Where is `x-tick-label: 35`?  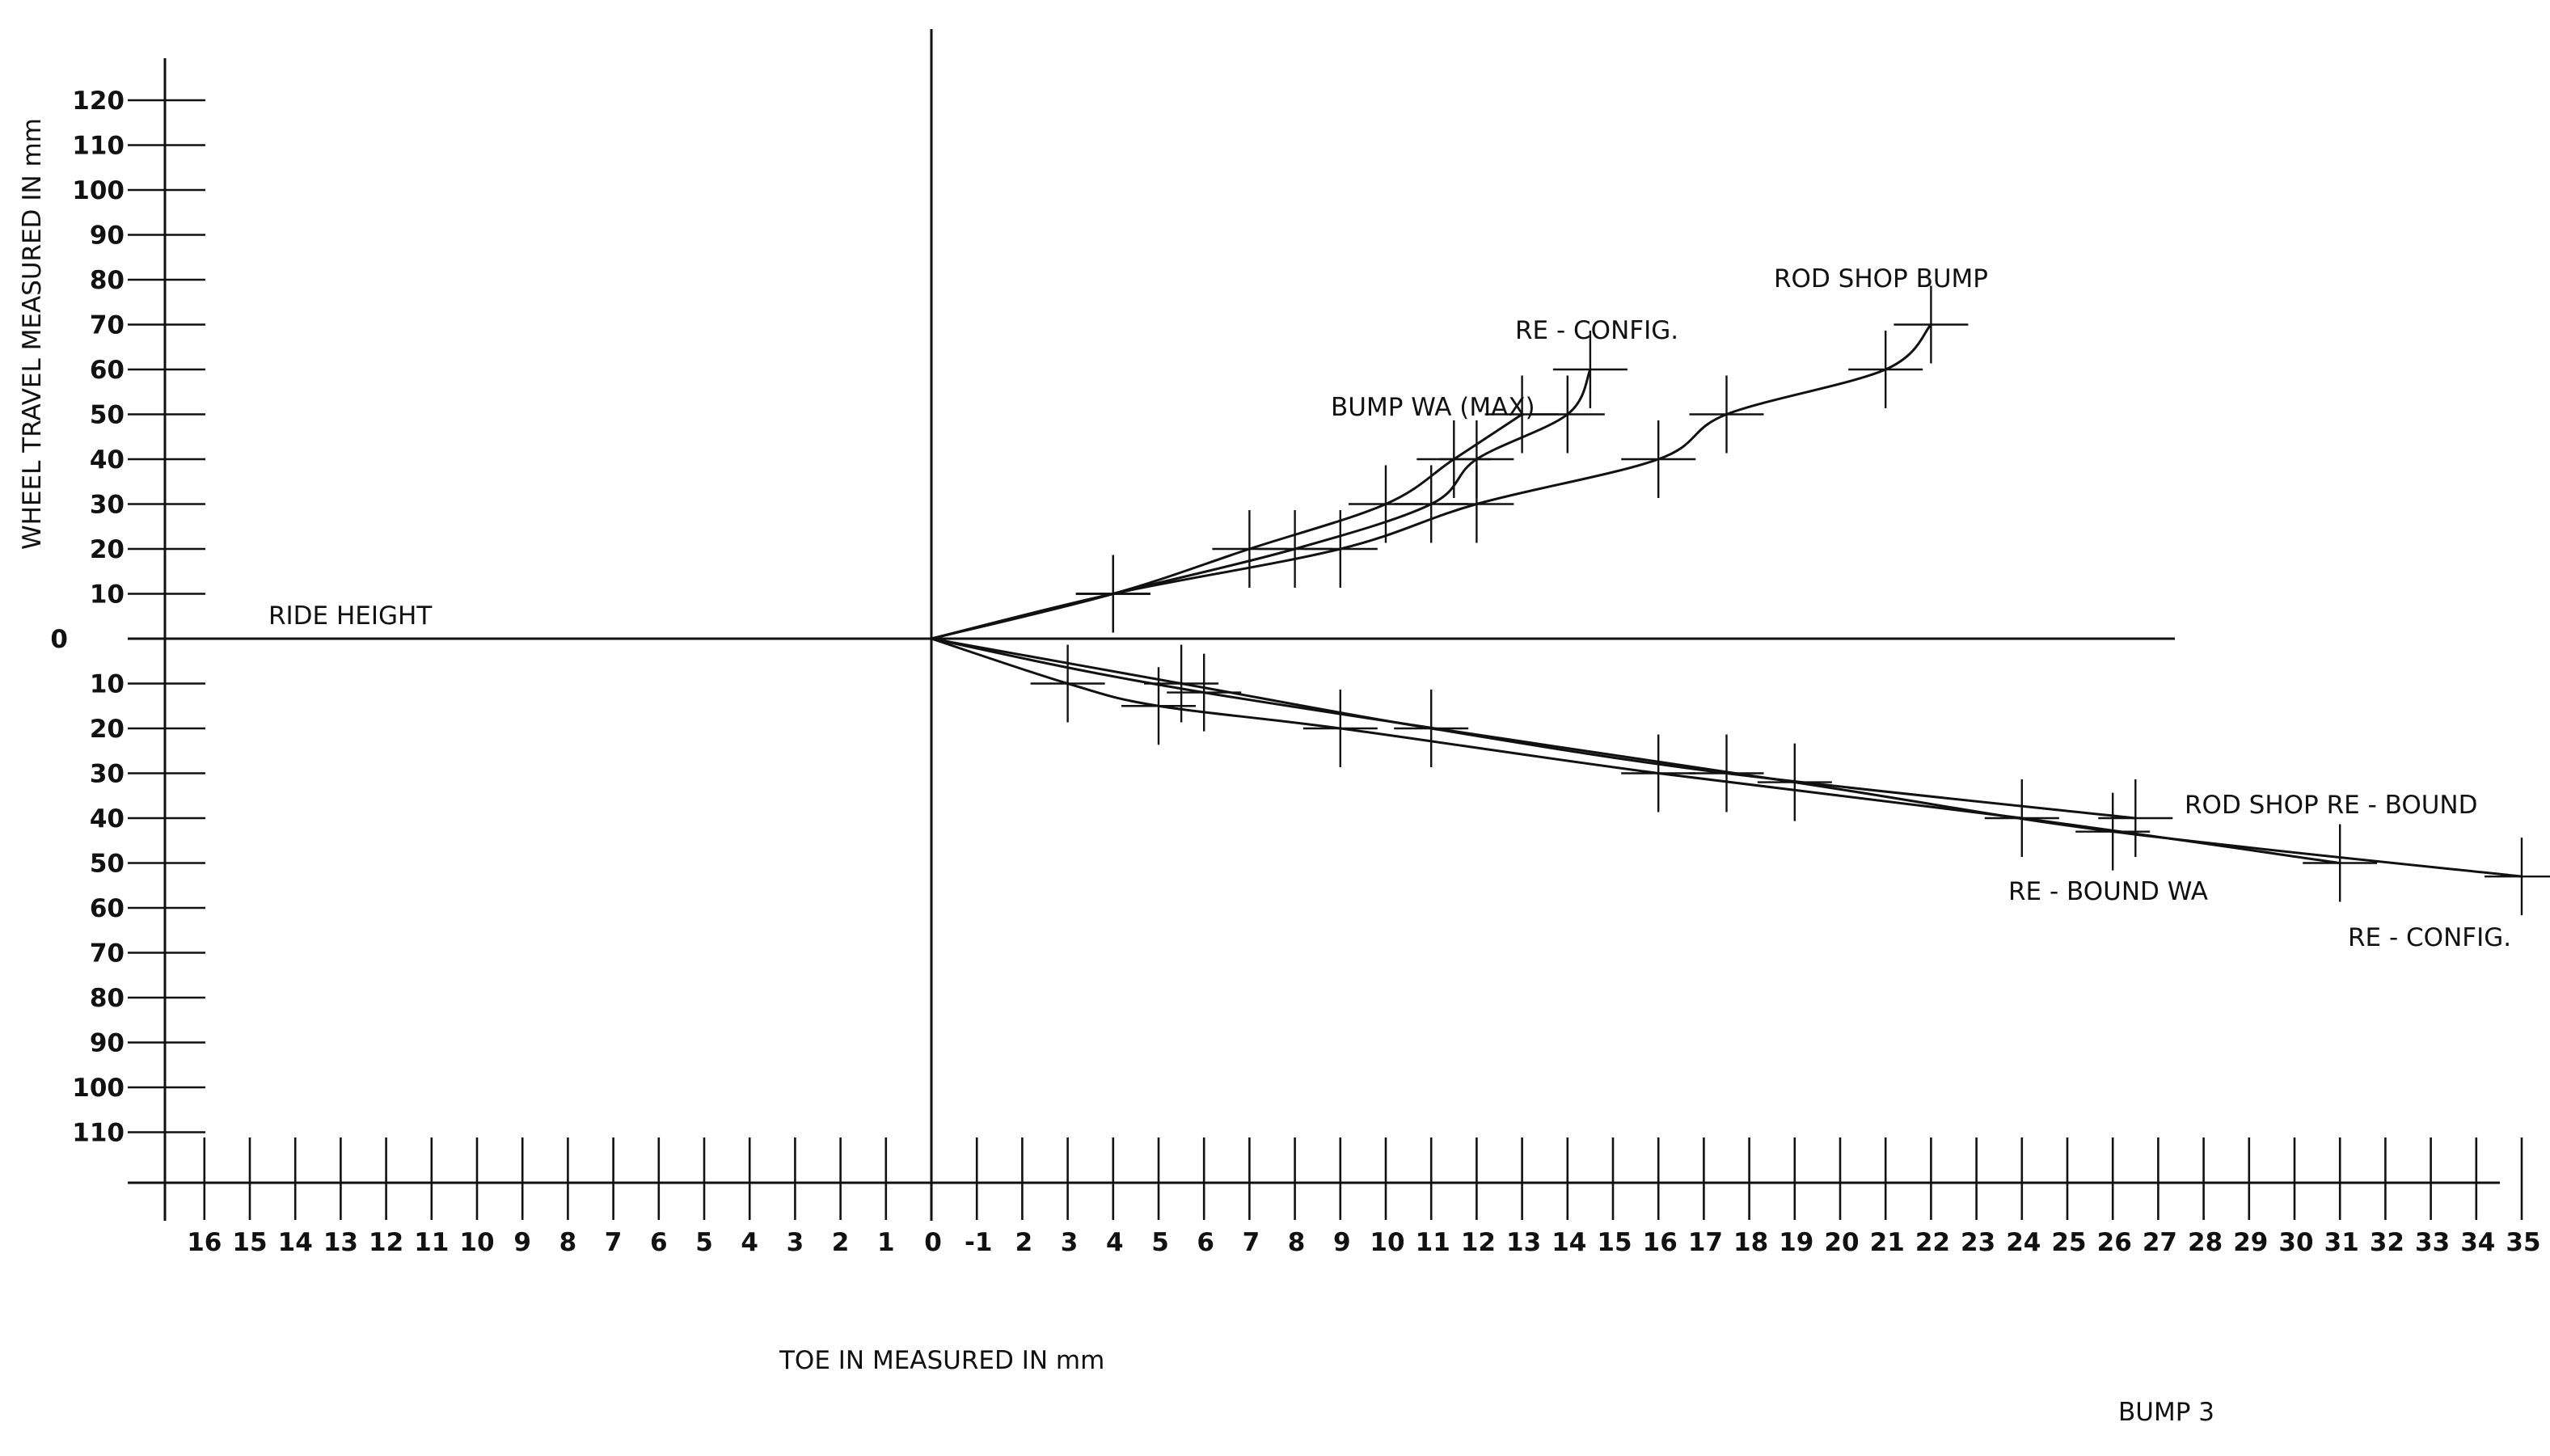 x-tick-label: 35 is located at coordinates (2523, 1242).